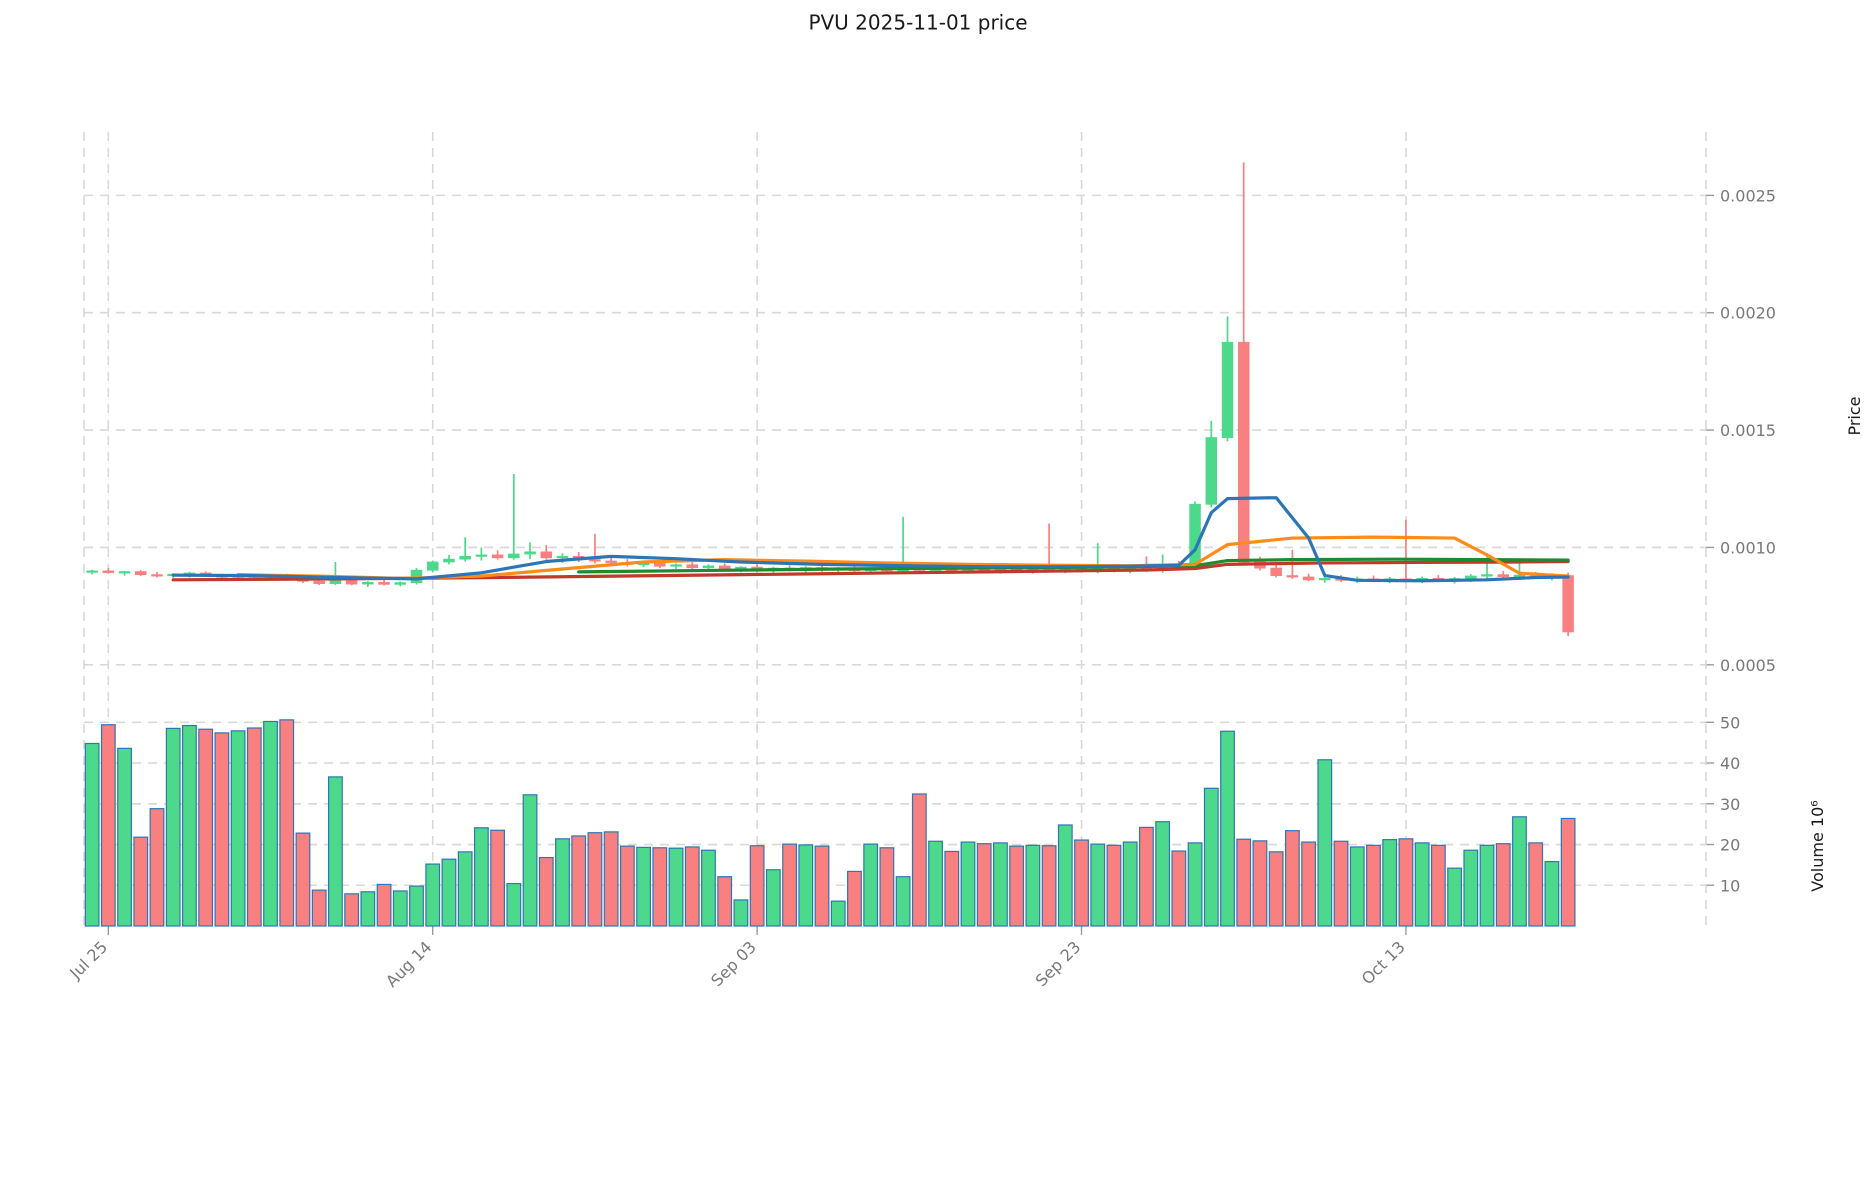 The height and width of the screenshot is (1202, 1873). I want to click on x-tick-label: Sep 23, so click(1058, 963).